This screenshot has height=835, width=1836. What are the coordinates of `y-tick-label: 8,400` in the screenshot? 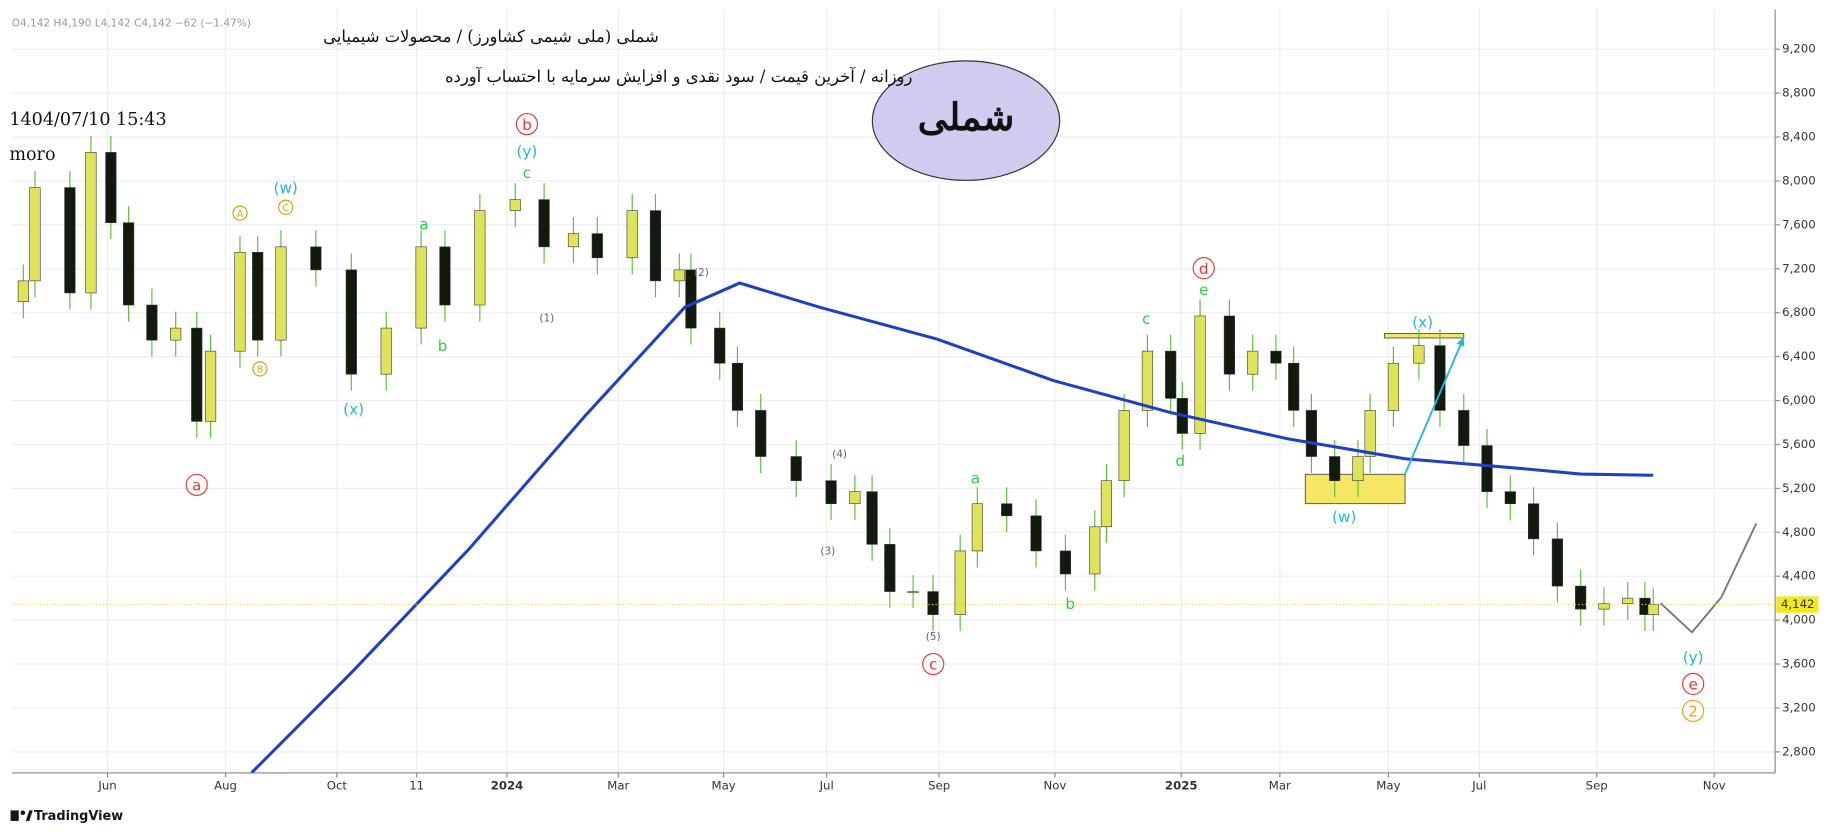 It's located at (1799, 137).